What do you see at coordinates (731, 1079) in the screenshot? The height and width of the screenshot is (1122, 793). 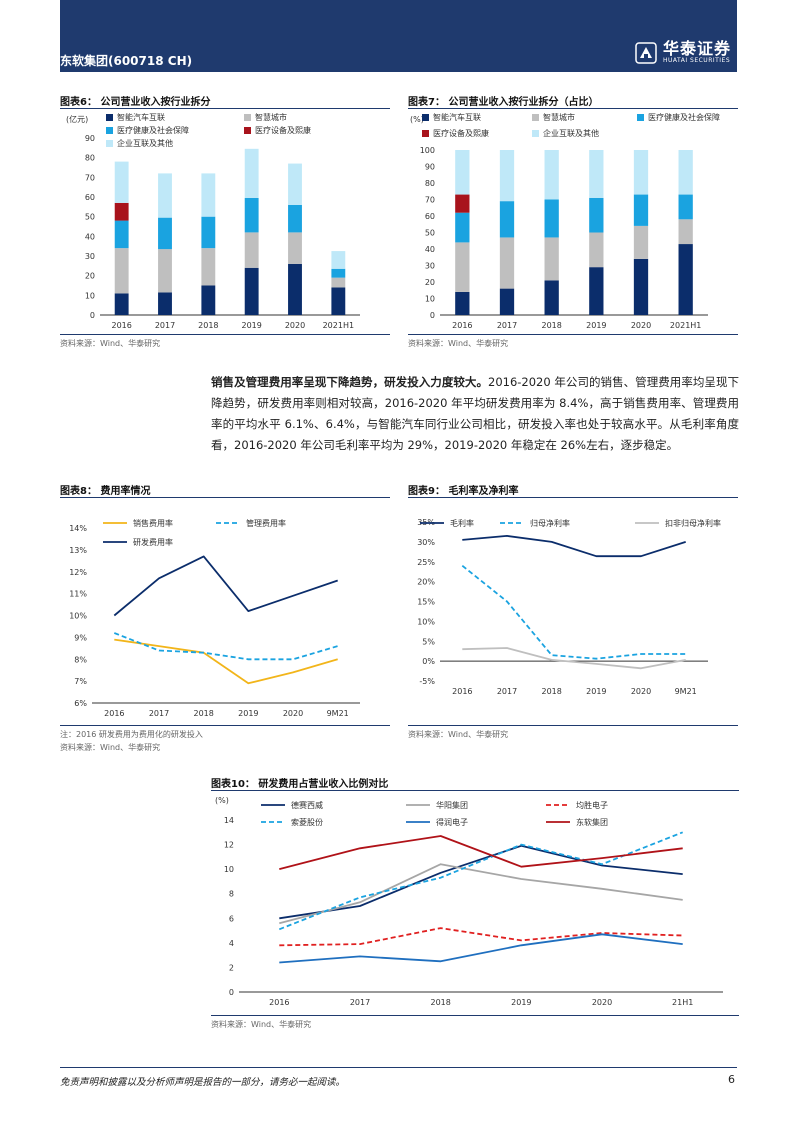 I see `page-number: 6` at bounding box center [731, 1079].